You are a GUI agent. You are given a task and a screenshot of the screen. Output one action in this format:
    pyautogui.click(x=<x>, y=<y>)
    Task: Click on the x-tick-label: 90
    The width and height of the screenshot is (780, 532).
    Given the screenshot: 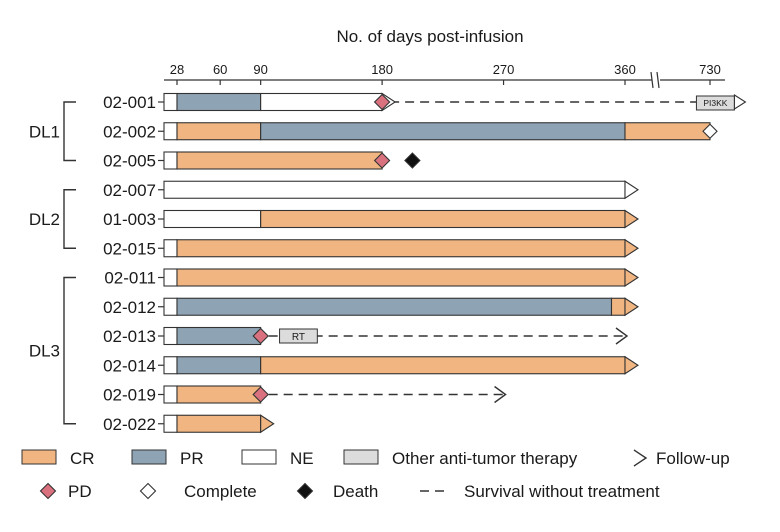 What is the action you would take?
    pyautogui.click(x=260, y=69)
    